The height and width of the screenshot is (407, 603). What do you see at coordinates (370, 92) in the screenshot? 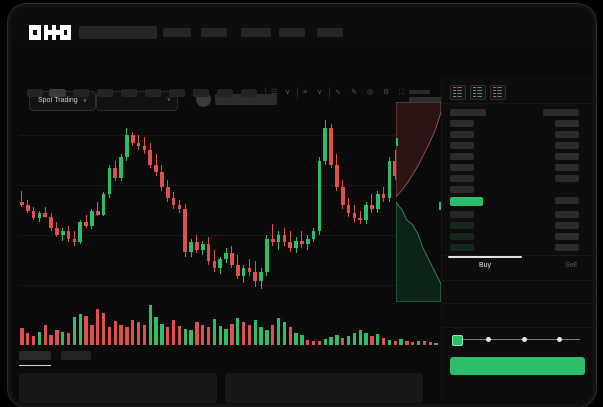
I see `magnet-icon: ◎` at bounding box center [370, 92].